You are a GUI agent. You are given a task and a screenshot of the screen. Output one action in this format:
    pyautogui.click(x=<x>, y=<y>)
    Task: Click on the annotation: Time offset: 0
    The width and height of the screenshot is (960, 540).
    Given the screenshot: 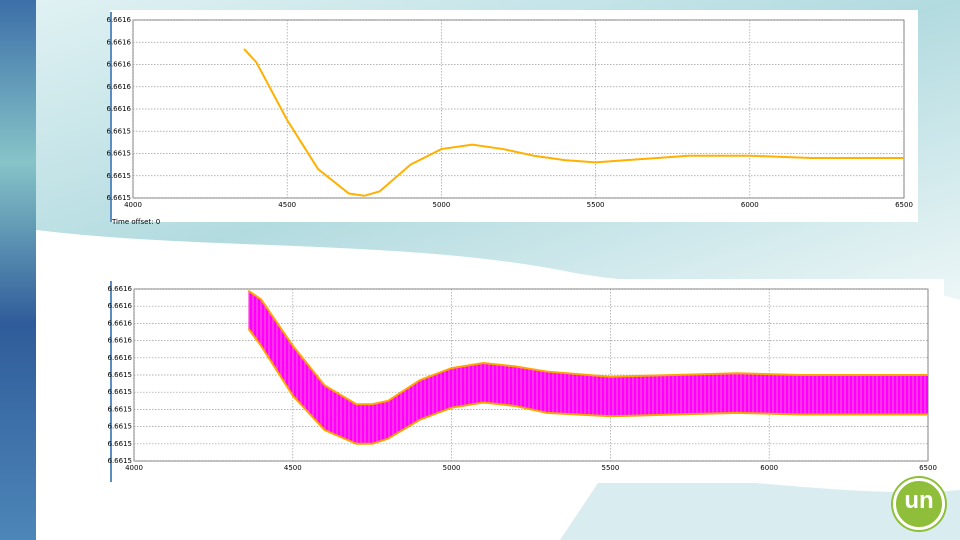 What is the action you would take?
    pyautogui.click(x=135, y=222)
    